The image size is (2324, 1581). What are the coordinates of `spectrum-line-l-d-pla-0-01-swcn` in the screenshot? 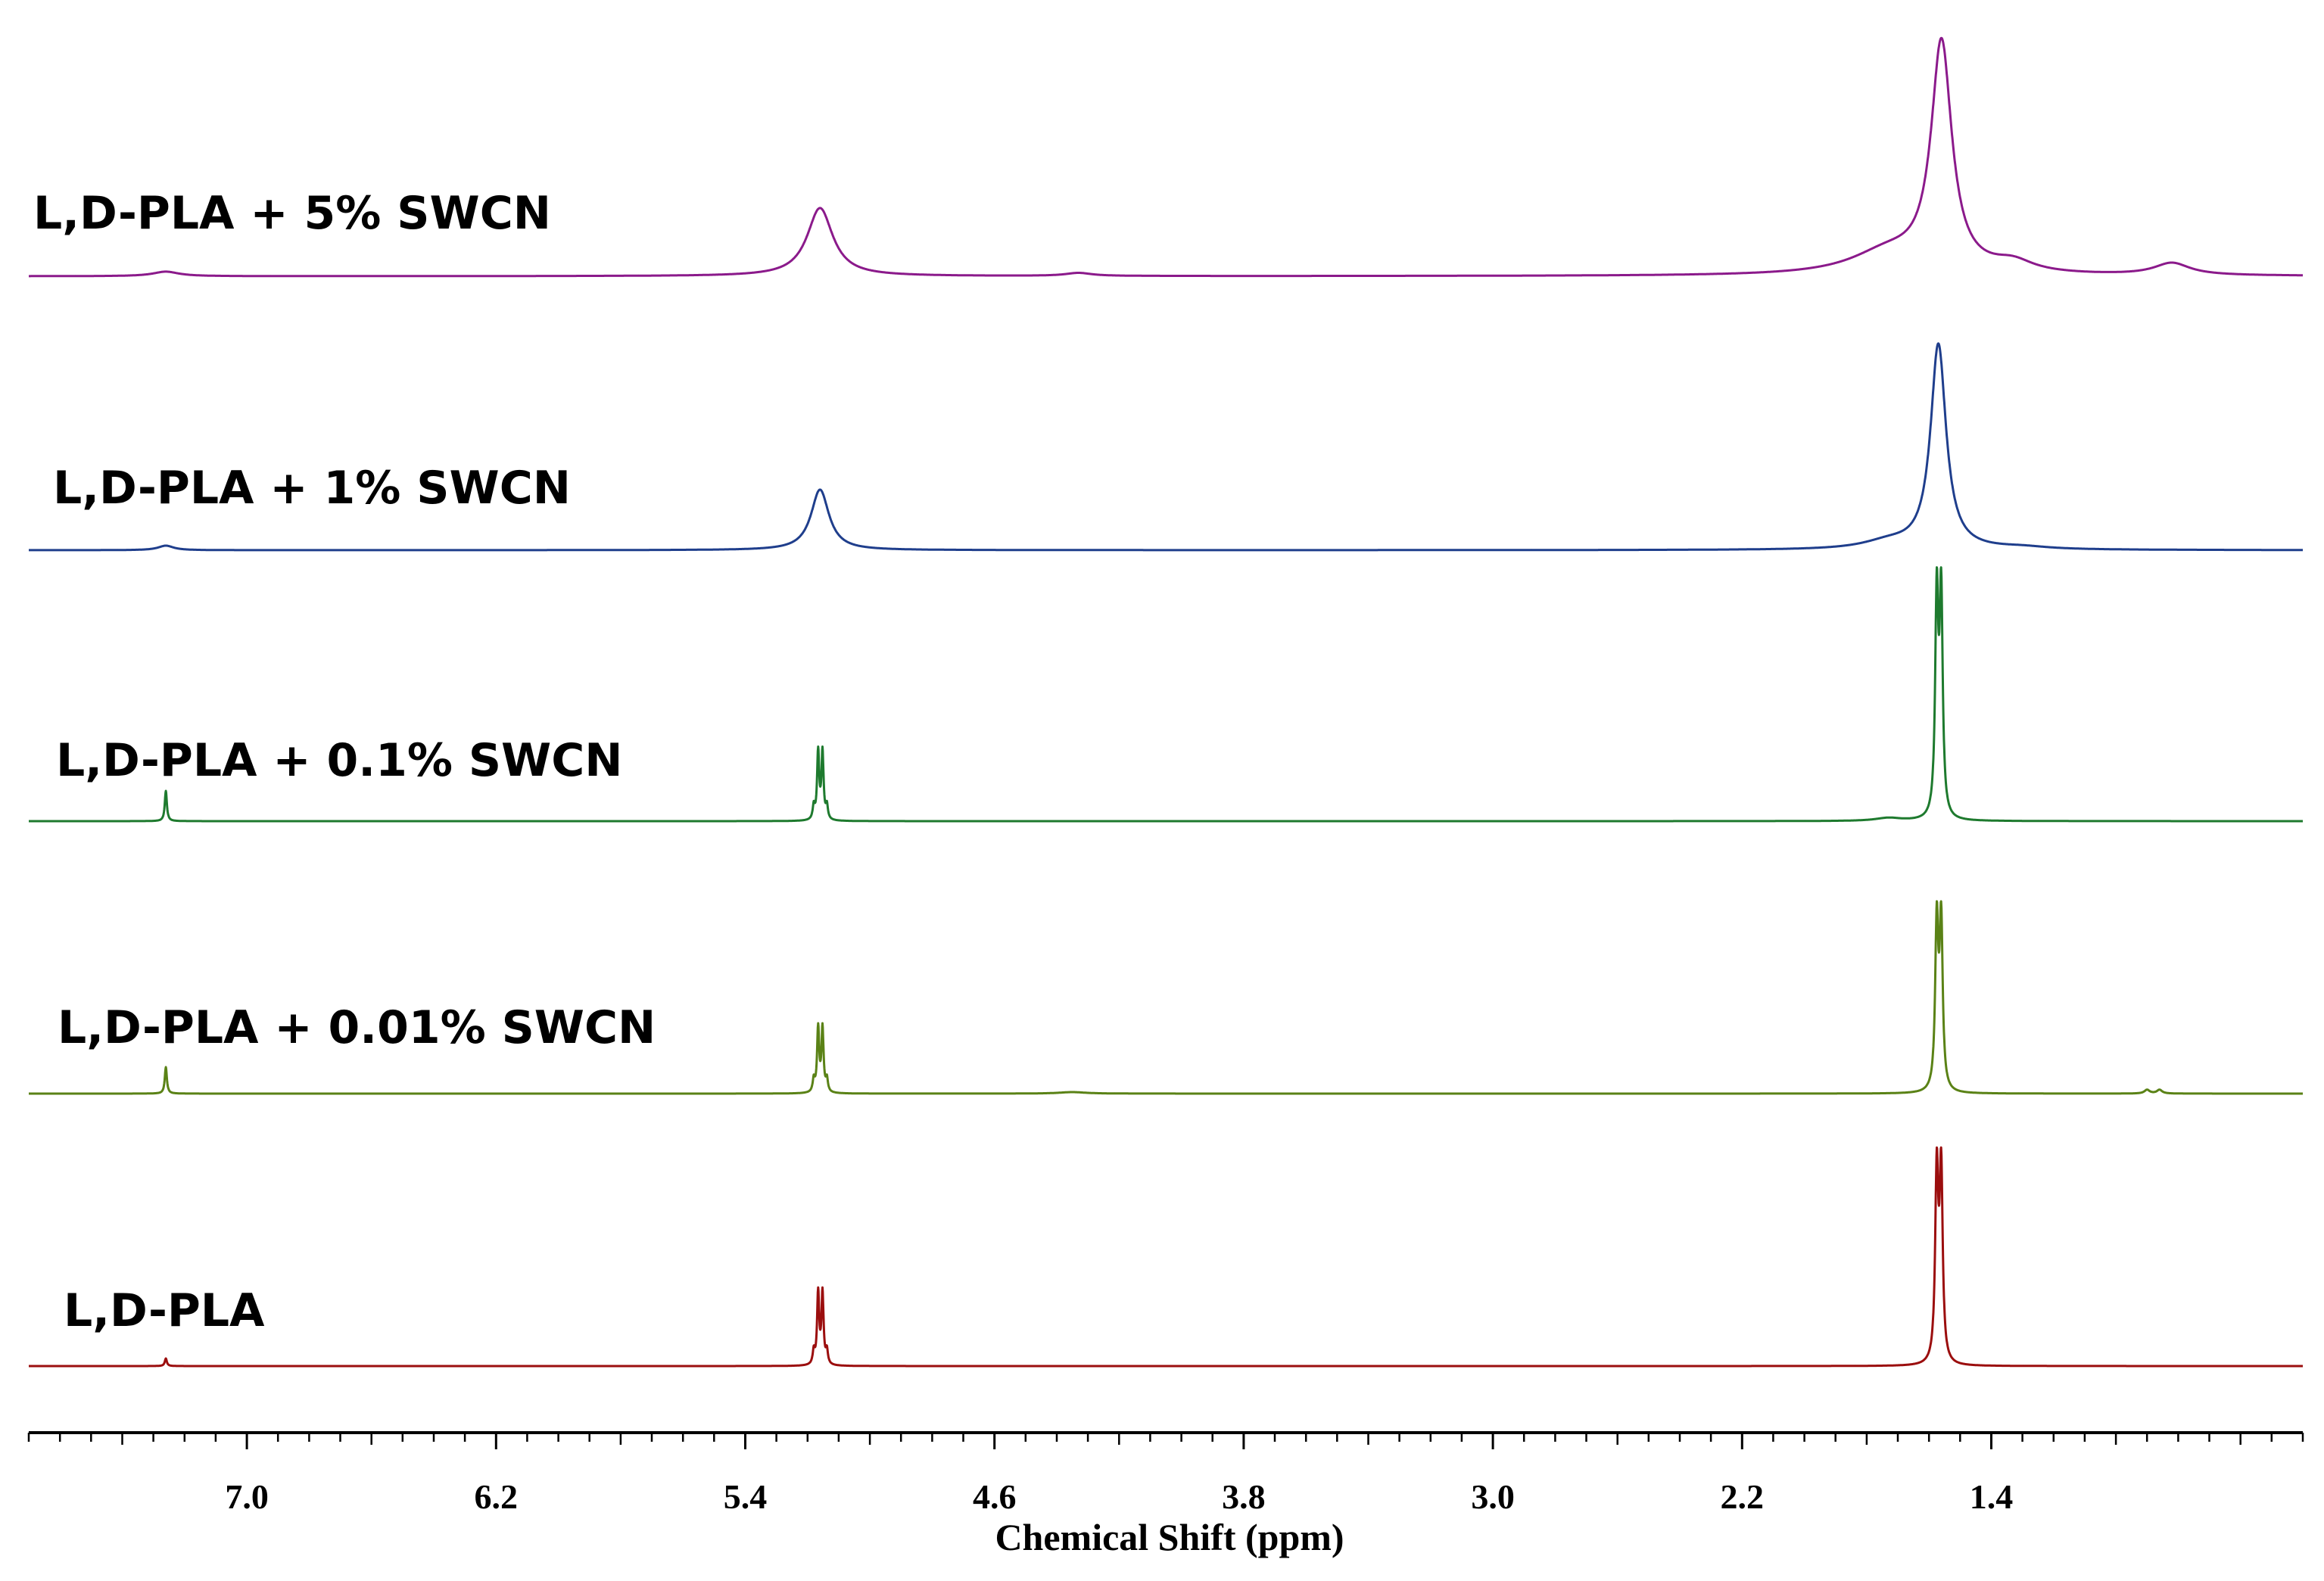 It's located at (1165, 997).